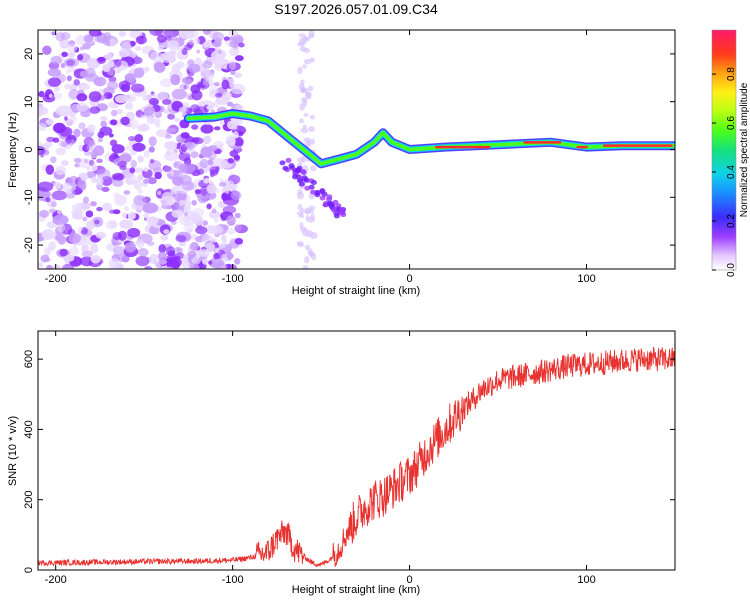 This screenshot has height=600, width=750. What do you see at coordinates (724, 150) in the screenshot?
I see `colorbar-frame` at bounding box center [724, 150].